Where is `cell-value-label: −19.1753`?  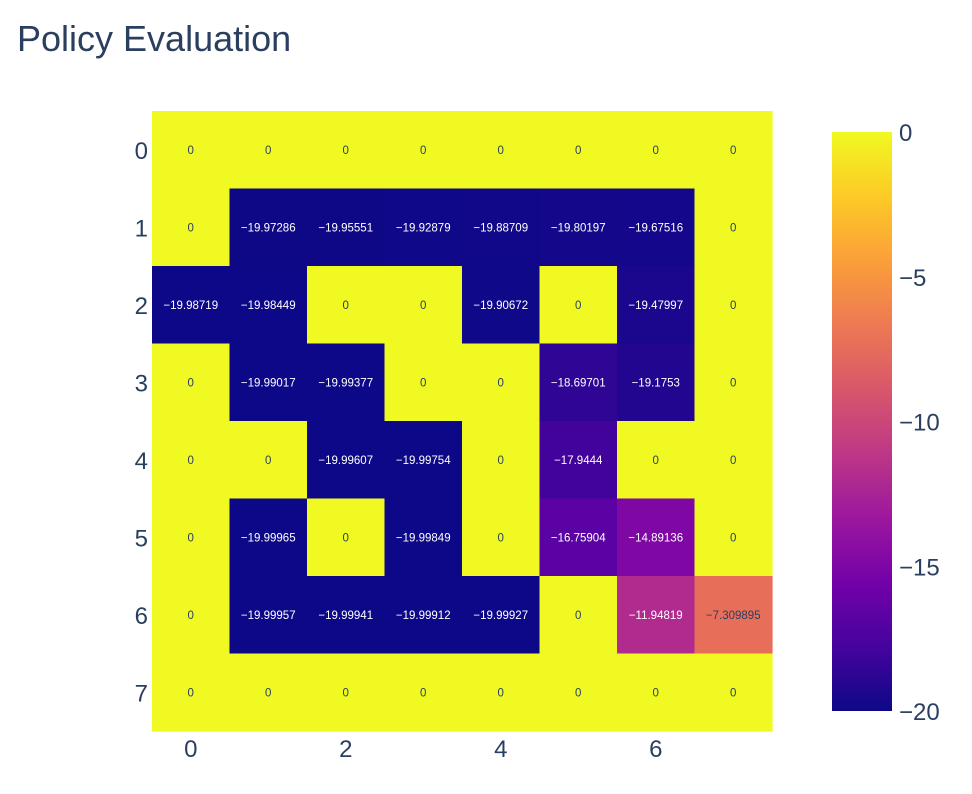
cell-value-label: −19.1753 is located at coordinates (656, 383).